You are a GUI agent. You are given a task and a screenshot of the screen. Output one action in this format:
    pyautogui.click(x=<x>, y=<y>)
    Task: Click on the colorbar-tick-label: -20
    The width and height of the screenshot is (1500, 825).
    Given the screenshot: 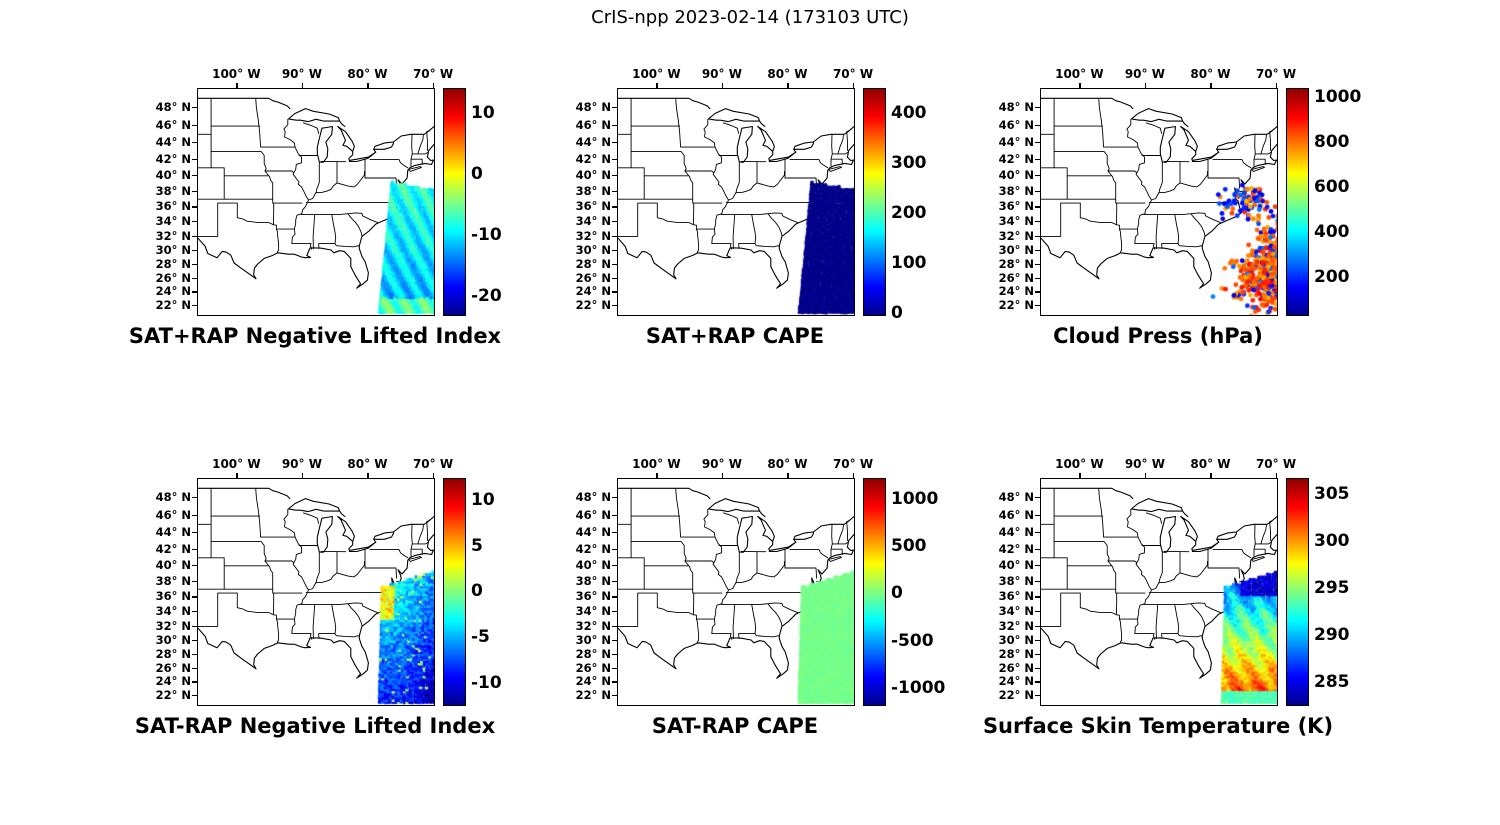 What is the action you would take?
    pyautogui.click(x=486, y=295)
    